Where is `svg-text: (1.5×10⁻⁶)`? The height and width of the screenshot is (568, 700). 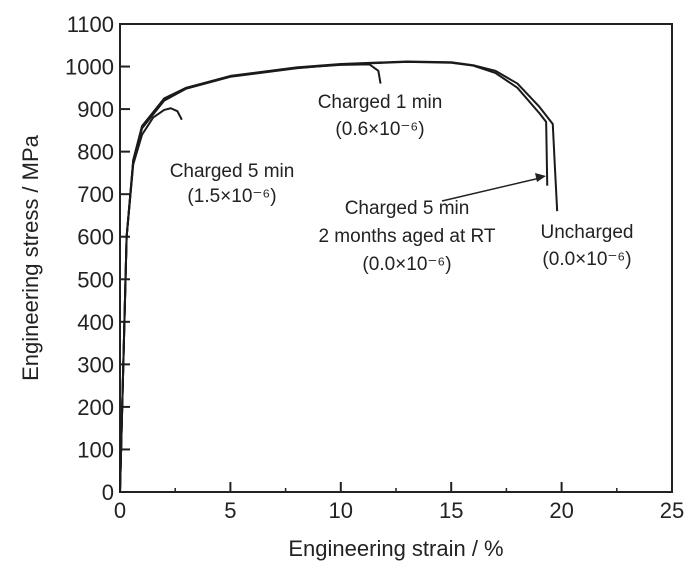 svg-text: (1.5×10⁻⁶) is located at coordinates (231, 196).